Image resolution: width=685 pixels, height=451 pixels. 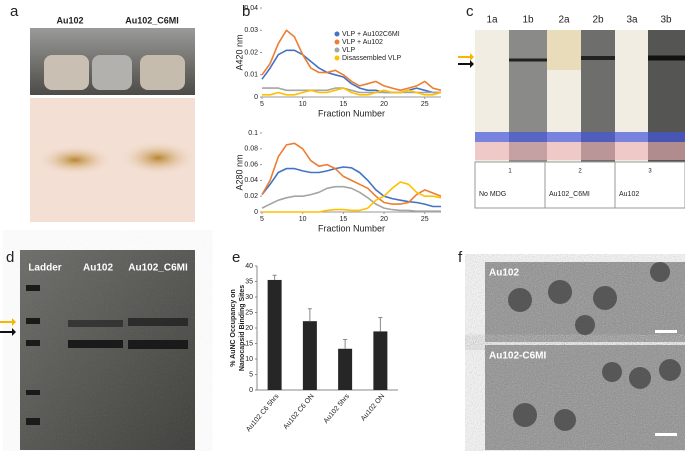 What do you see at coordinates (510, 172) in the screenshot?
I see `lane-number: 1` at bounding box center [510, 172].